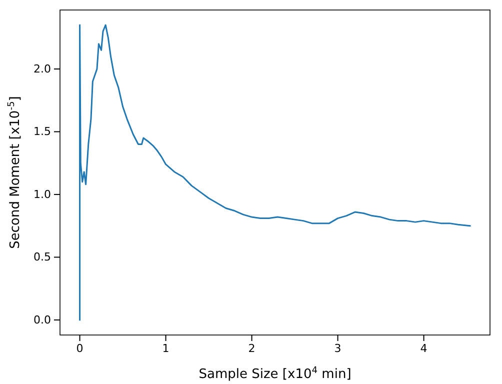  Describe the element at coordinates (80, 348) in the screenshot. I see `x-tick-label: 0` at that location.